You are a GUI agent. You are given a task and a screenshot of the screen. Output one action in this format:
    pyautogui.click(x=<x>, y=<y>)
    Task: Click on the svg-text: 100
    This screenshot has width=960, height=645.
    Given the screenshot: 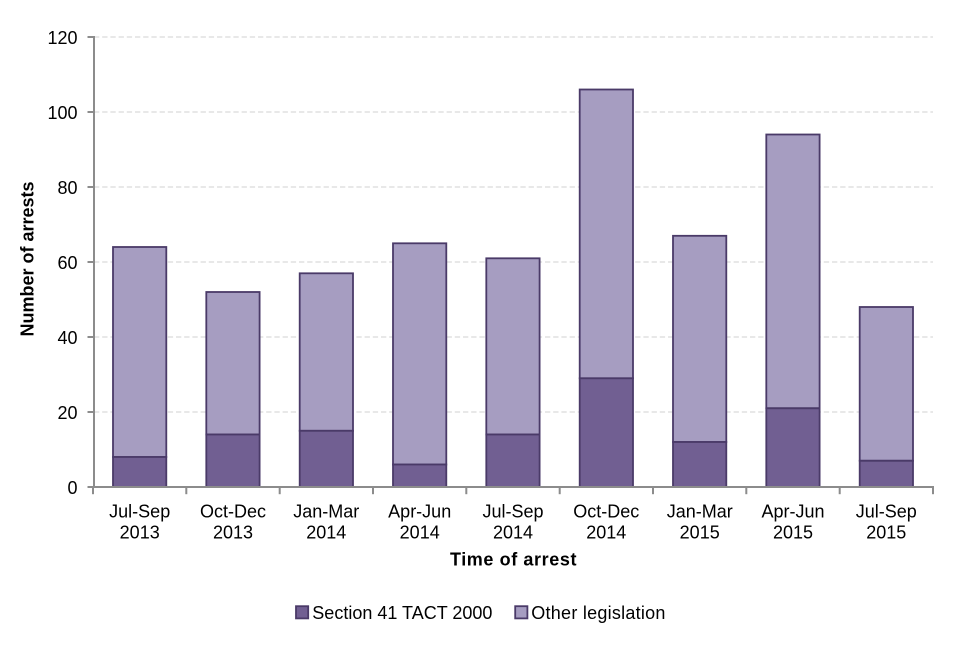 What is the action you would take?
    pyautogui.click(x=62, y=113)
    